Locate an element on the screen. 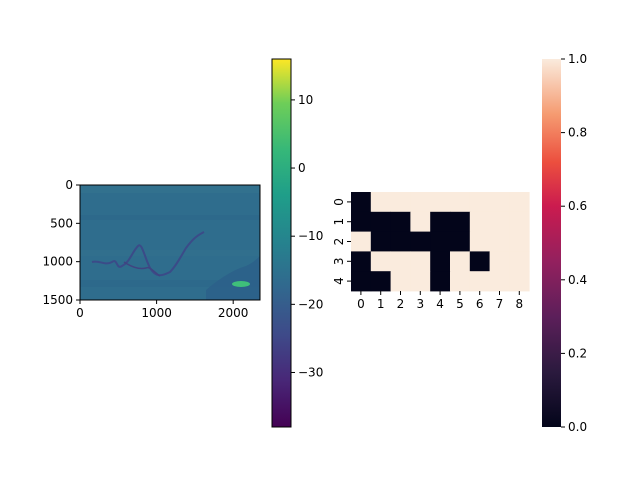 The image size is (640, 480). image-texture is located at coordinates (170, 236).